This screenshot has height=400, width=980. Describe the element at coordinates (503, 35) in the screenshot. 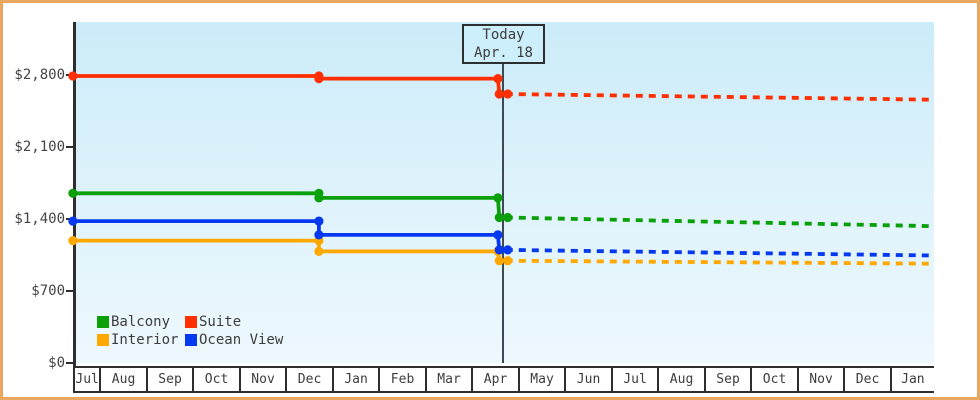

I see `today-callout-line1: Today` at that location.